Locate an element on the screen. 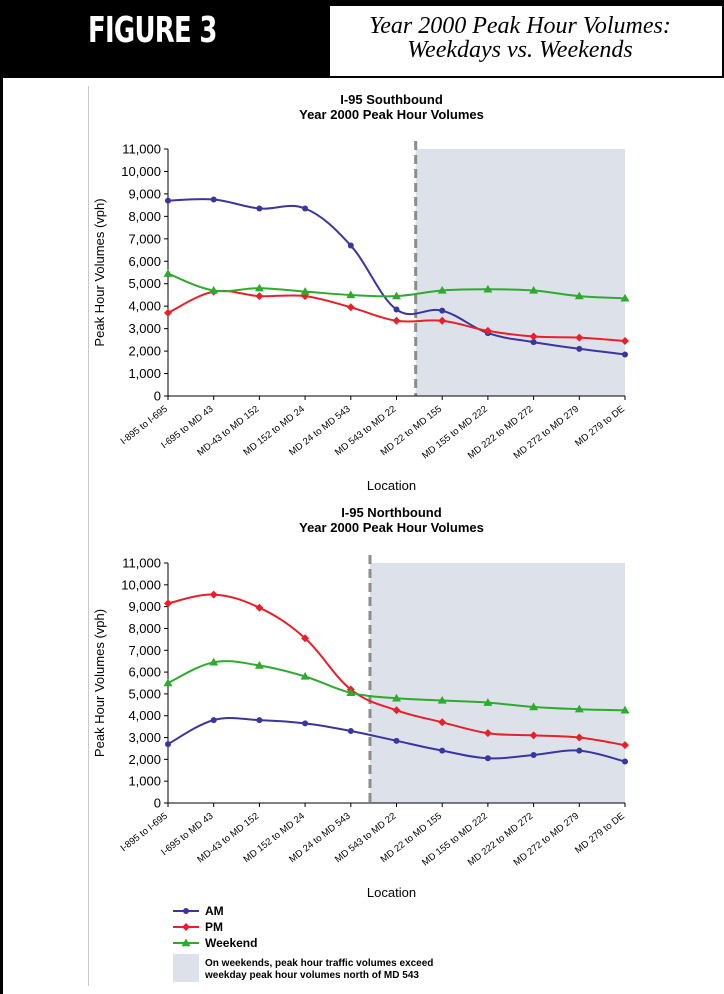 Image resolution: width=724 pixels, height=994 pixels. y-tick-label: 5,000 is located at coordinates (144, 693).